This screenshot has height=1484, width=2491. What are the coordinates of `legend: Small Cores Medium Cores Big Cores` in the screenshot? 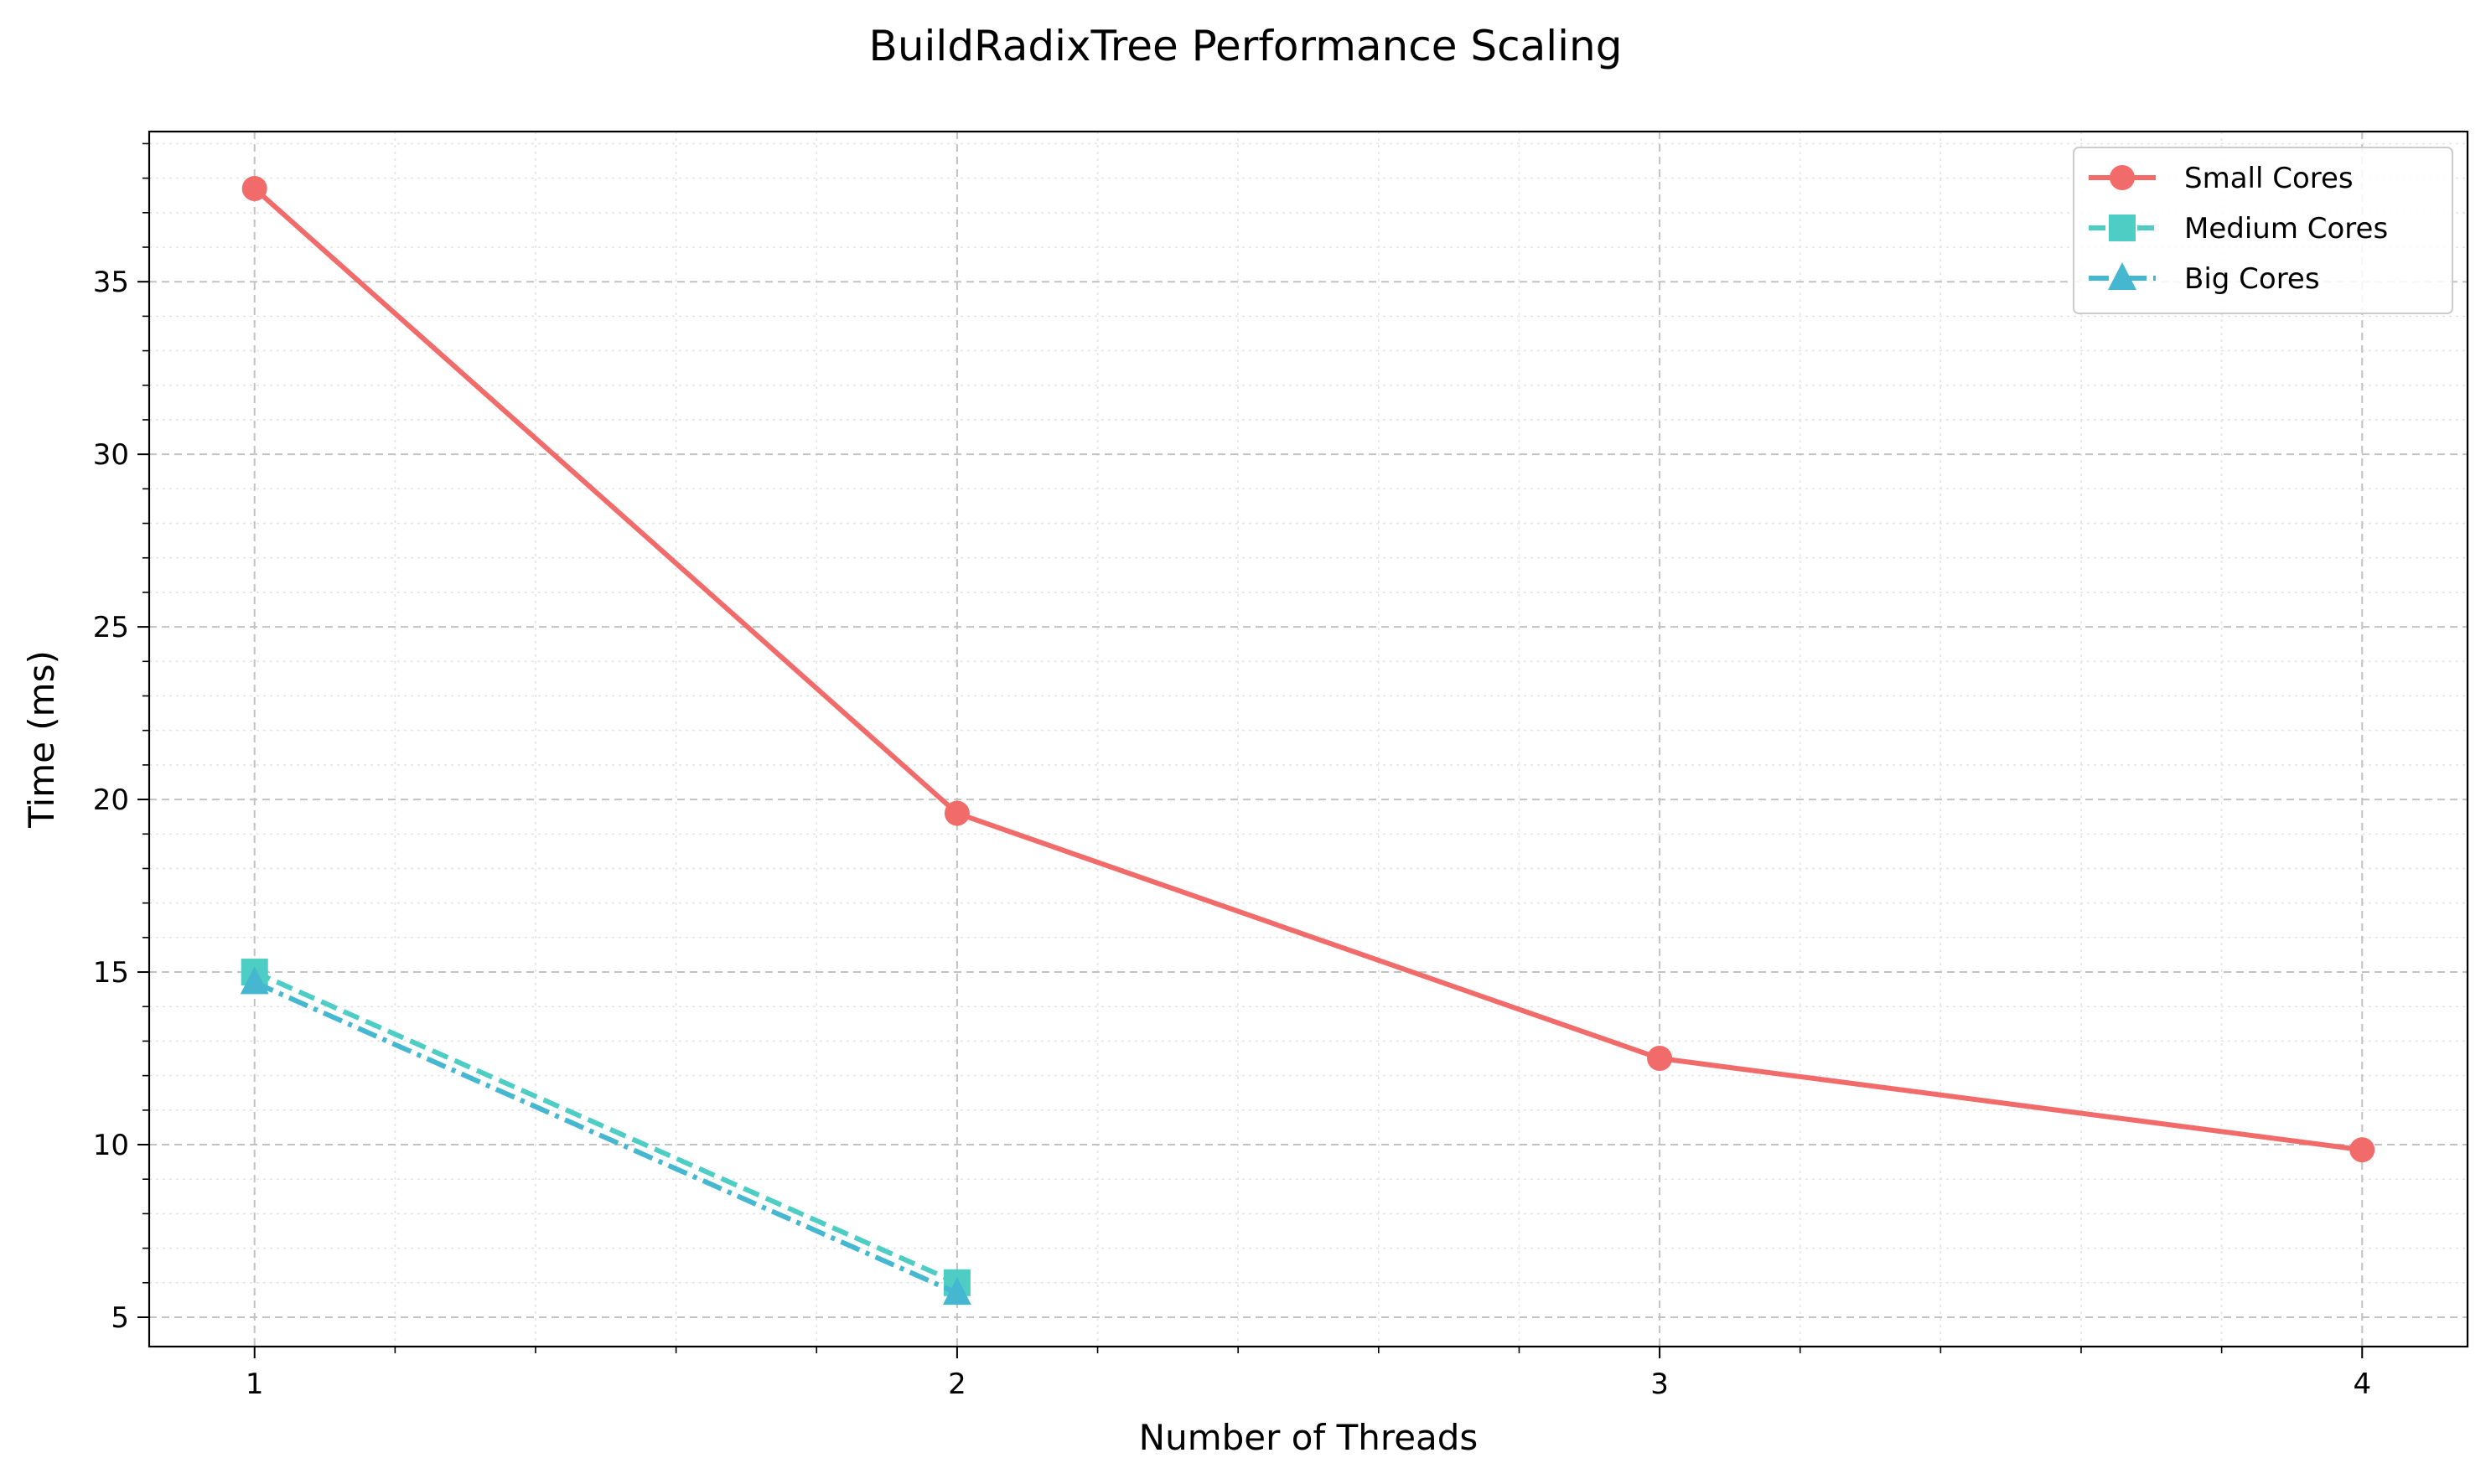 It's located at (2263, 230).